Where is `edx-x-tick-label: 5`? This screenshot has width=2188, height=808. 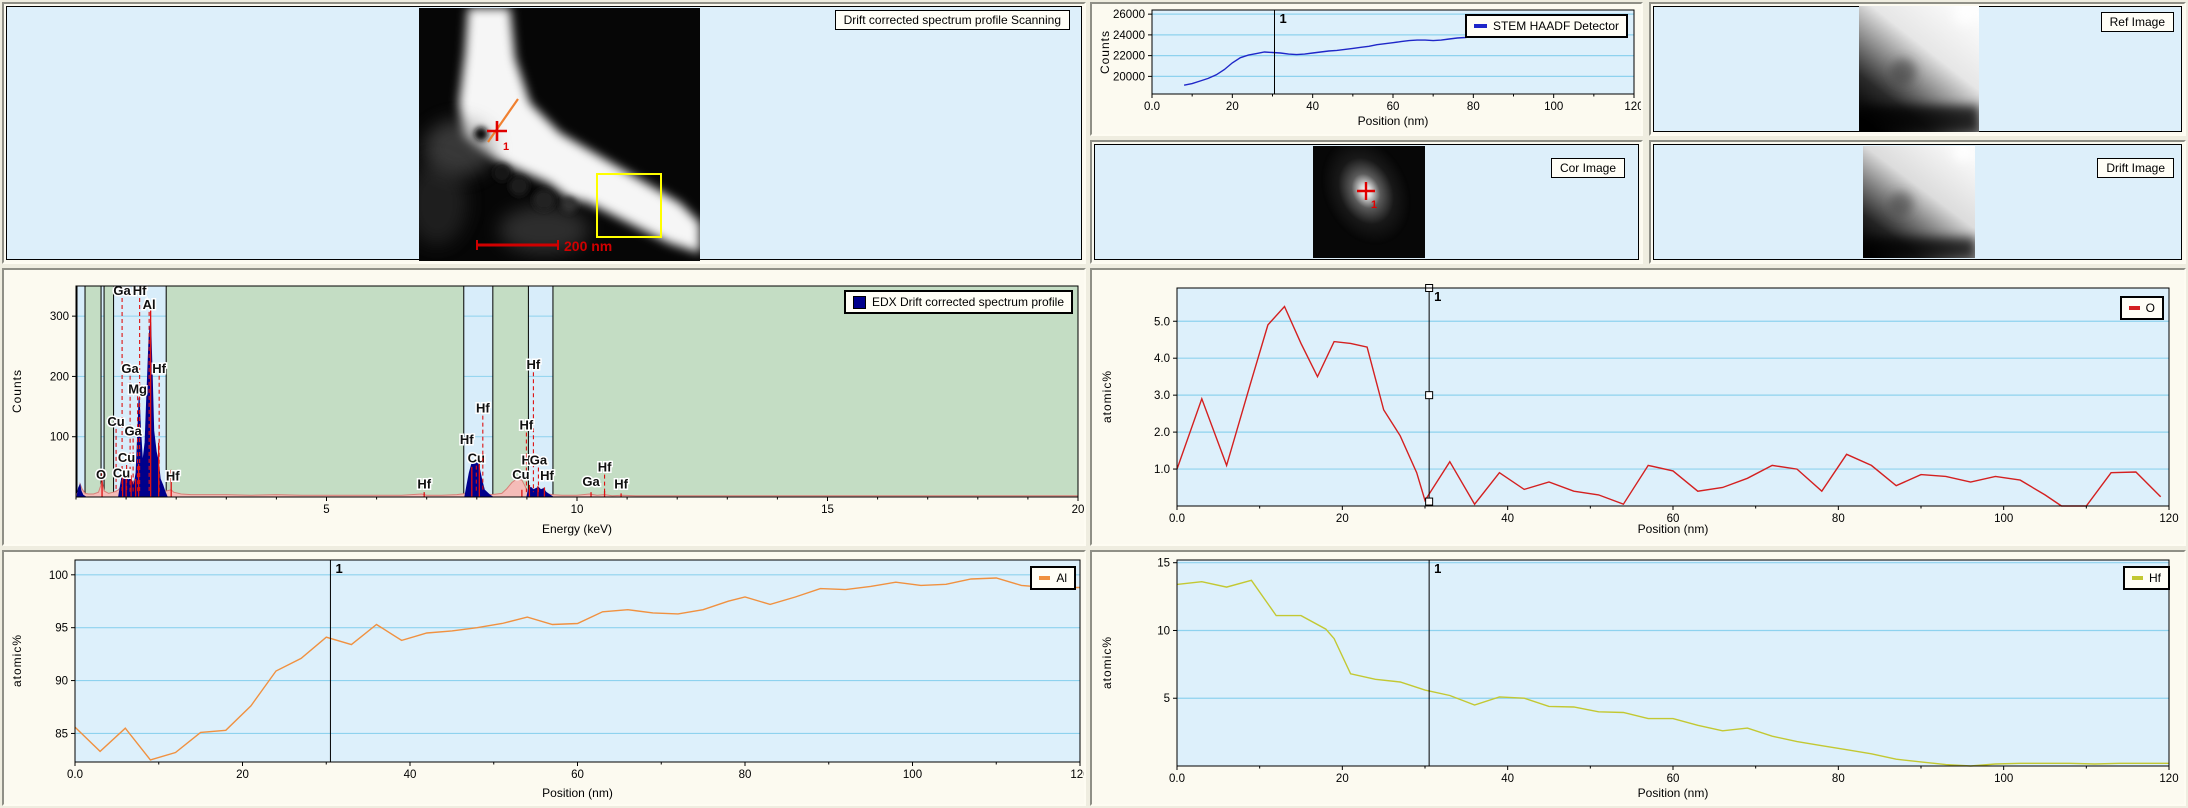
edx-x-tick-label: 5 is located at coordinates (326, 510).